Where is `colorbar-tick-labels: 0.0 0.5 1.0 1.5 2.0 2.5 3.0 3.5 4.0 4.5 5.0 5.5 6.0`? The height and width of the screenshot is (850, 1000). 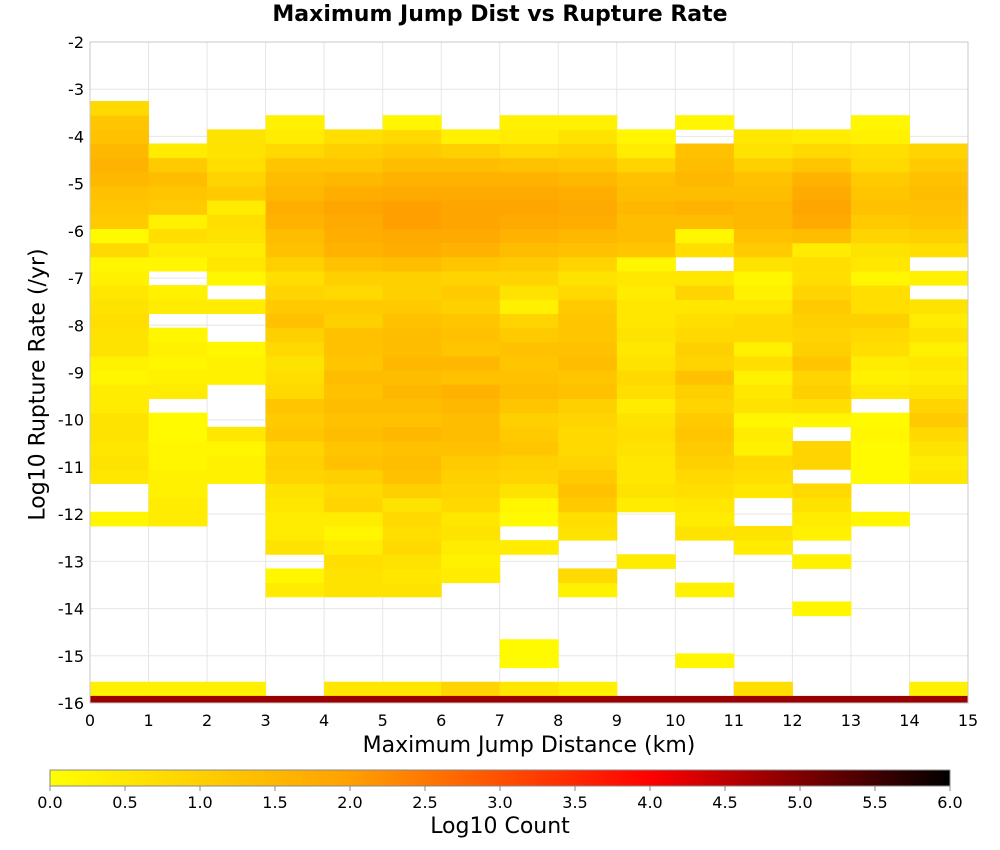
colorbar-tick-labels: 0.0 0.5 1.0 1.5 2.0 2.5 3.0 3.5 4.0 4.5 5.0 5.5 6.0 is located at coordinates (500, 799).